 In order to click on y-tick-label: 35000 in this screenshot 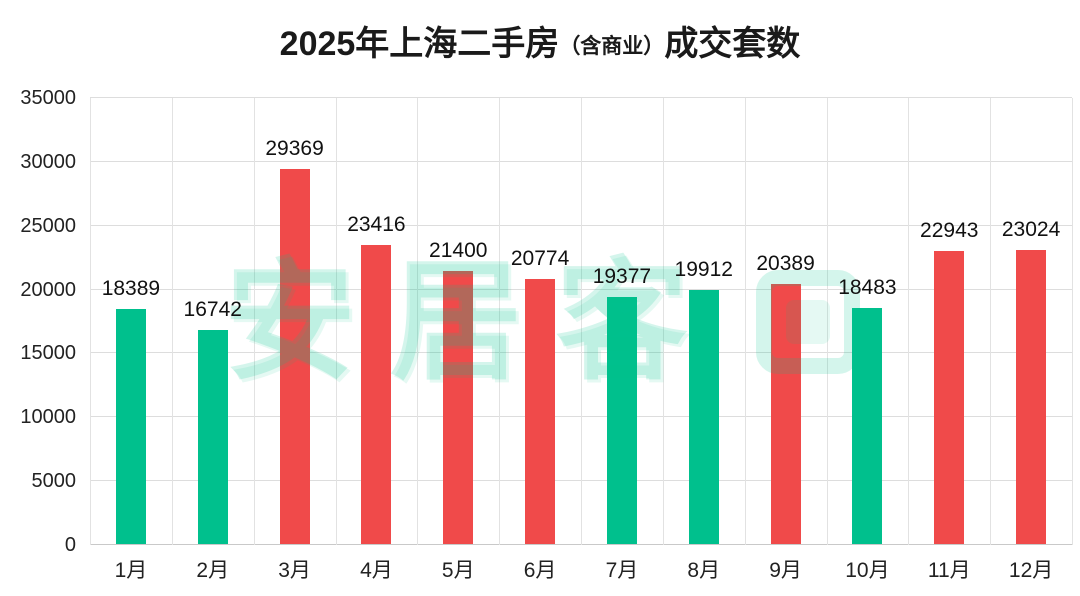, I will do `click(48, 98)`.